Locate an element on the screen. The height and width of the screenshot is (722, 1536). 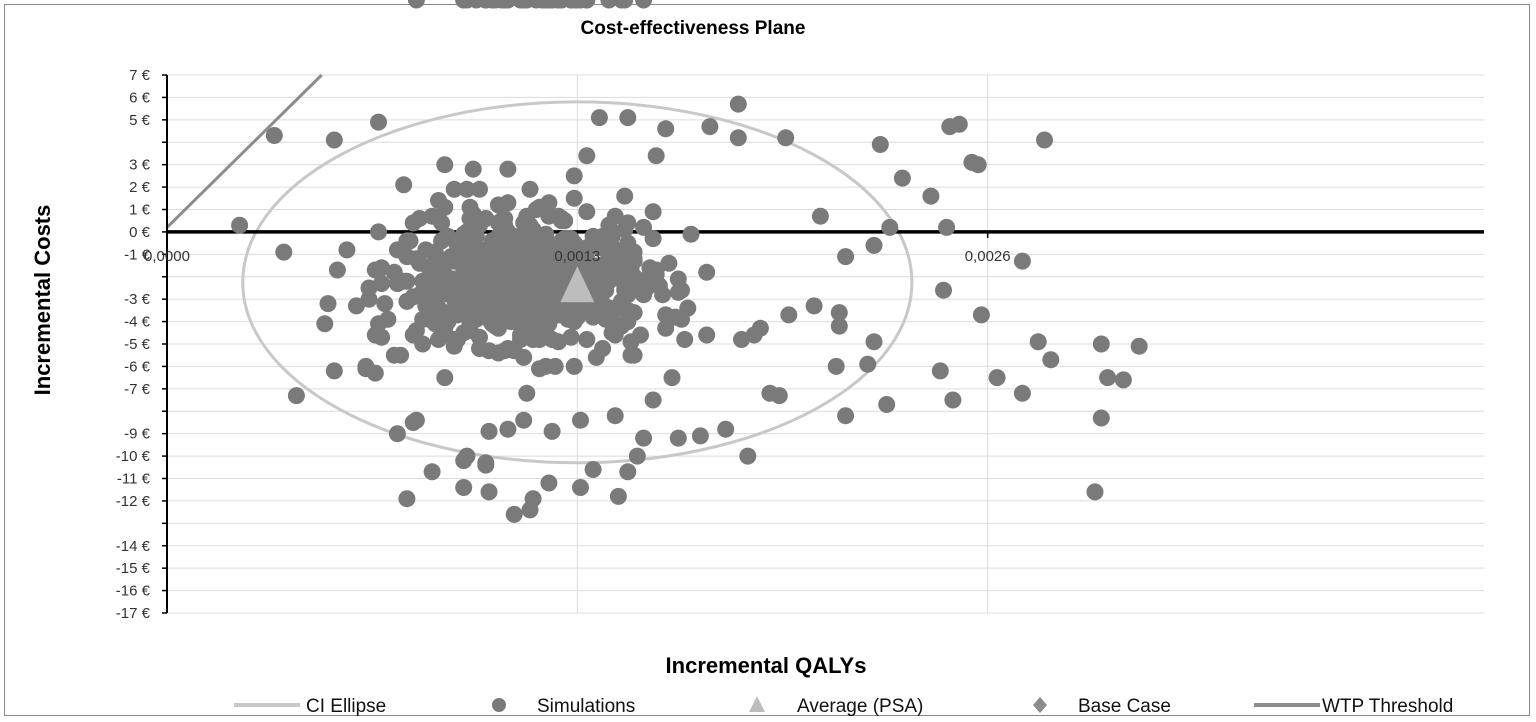
y-tick-label: -4 € is located at coordinates (137, 322).